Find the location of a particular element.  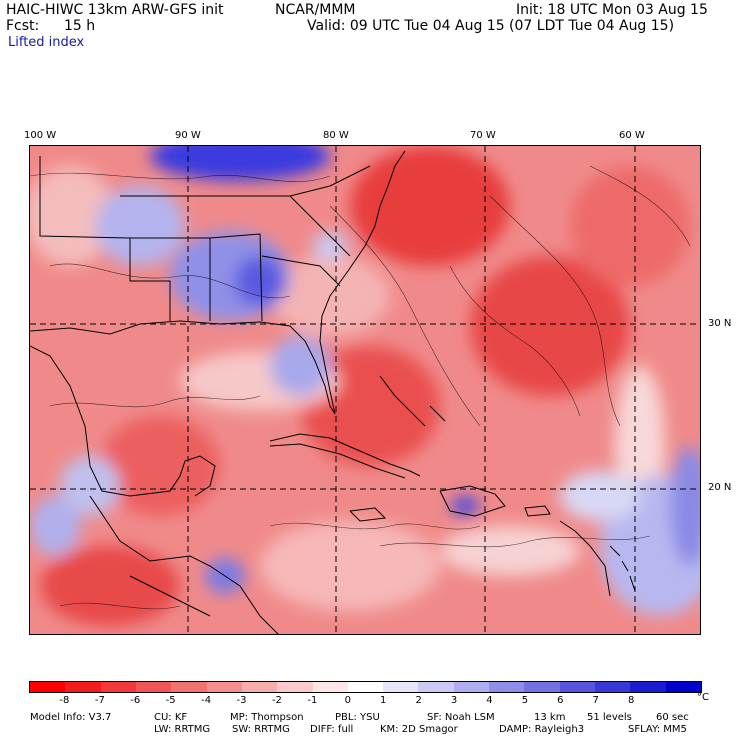

footer-timestep: 60 sec is located at coordinates (672, 717).